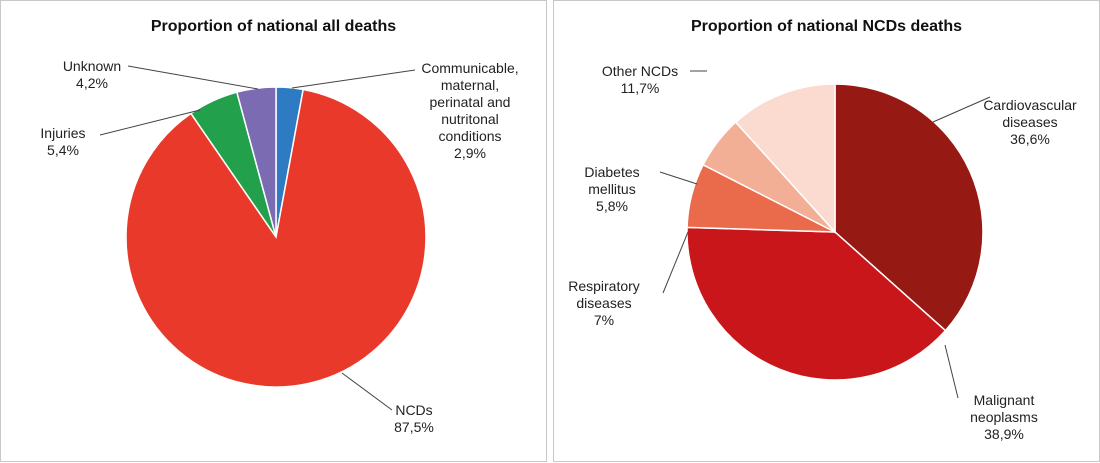 The height and width of the screenshot is (463, 1100). I want to click on slice-label: Cardiovascular diseases 36,6%, so click(1030, 122).